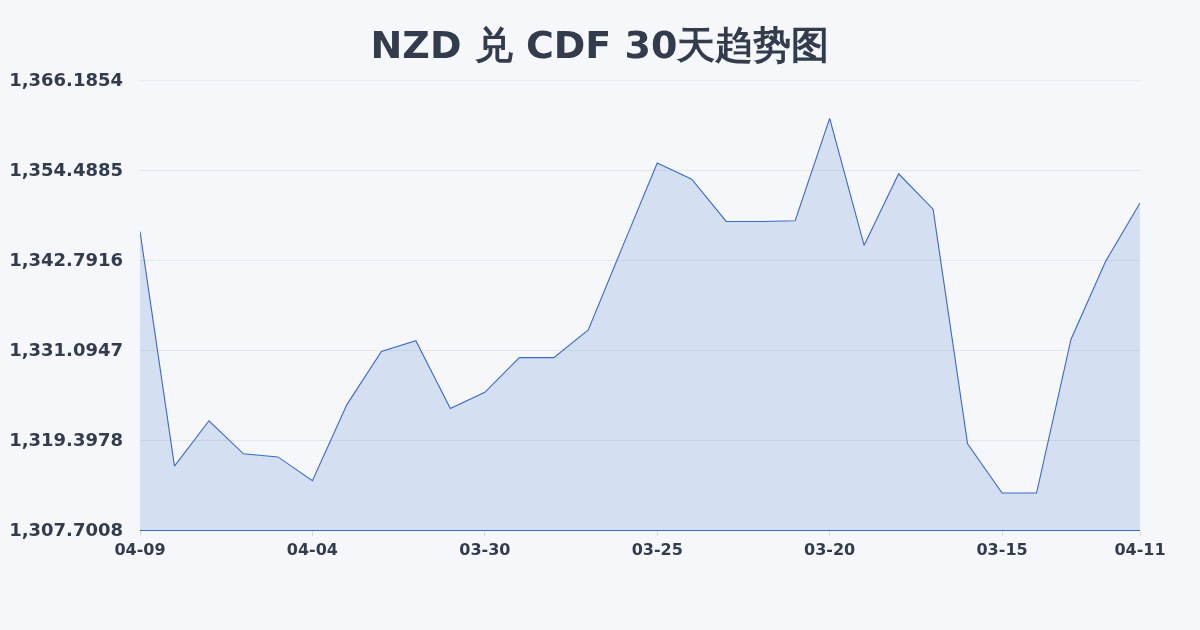 This screenshot has width=1200, height=630. What do you see at coordinates (140, 550) in the screenshot?
I see `x-tick-label: 04-09` at bounding box center [140, 550].